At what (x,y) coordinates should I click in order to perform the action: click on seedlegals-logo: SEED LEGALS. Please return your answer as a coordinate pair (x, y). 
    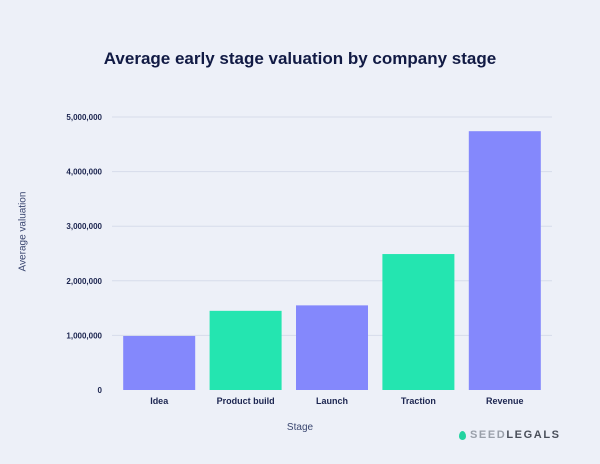
    Looking at the image, I should click on (510, 435).